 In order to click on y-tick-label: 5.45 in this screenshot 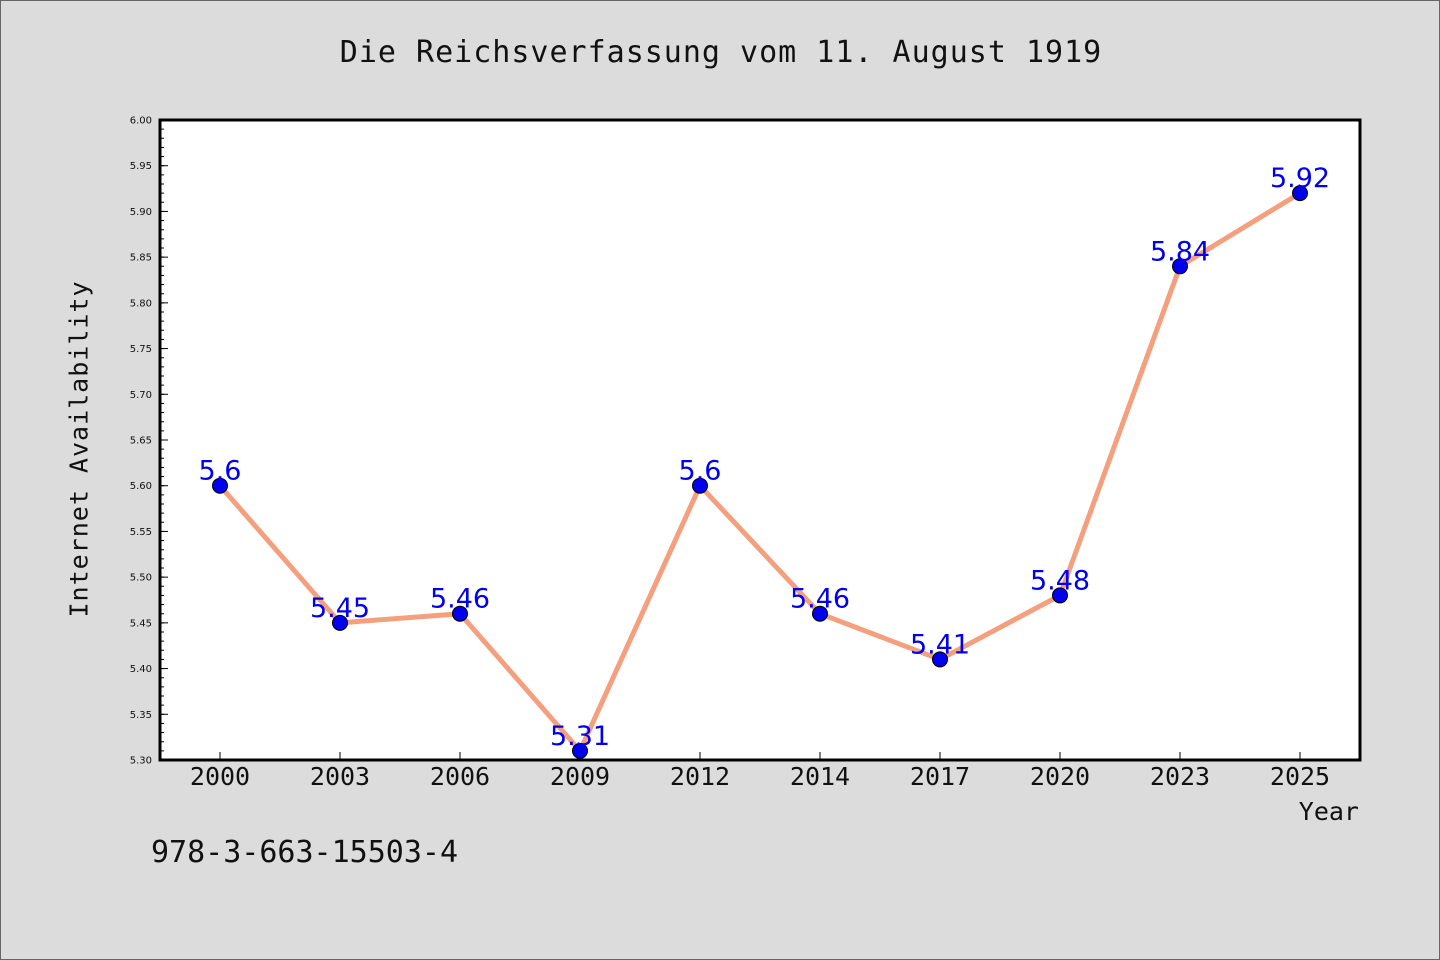, I will do `click(141, 623)`.